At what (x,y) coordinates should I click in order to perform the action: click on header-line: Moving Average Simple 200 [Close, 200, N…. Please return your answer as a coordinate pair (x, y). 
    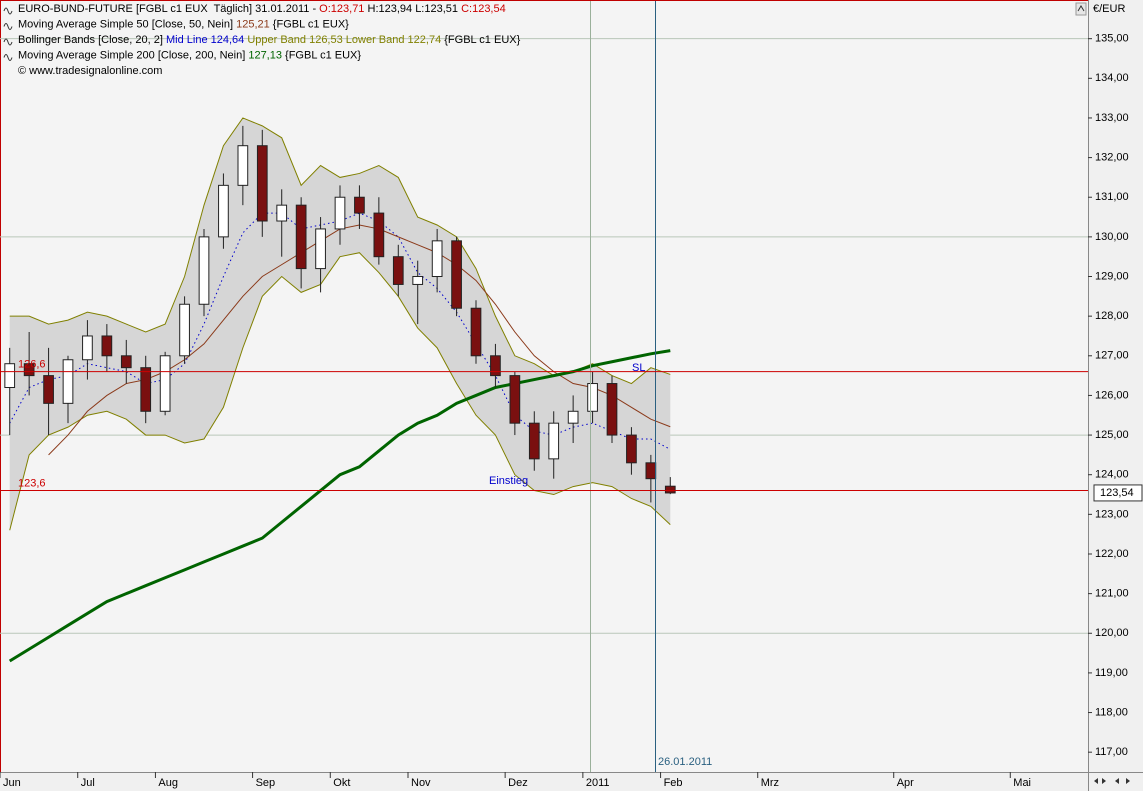
    Looking at the image, I should click on (189, 55).